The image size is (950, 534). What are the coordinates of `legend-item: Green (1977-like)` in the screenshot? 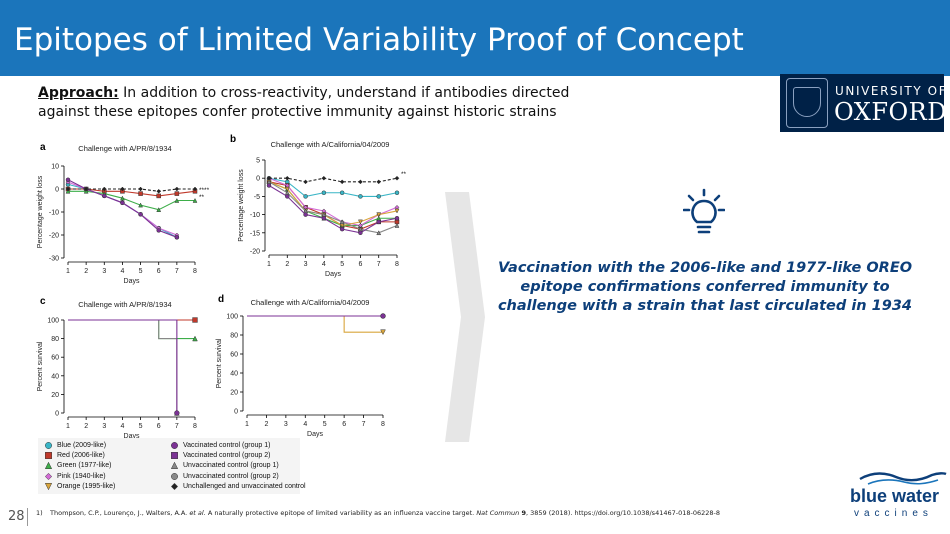 It's located at (77, 465).